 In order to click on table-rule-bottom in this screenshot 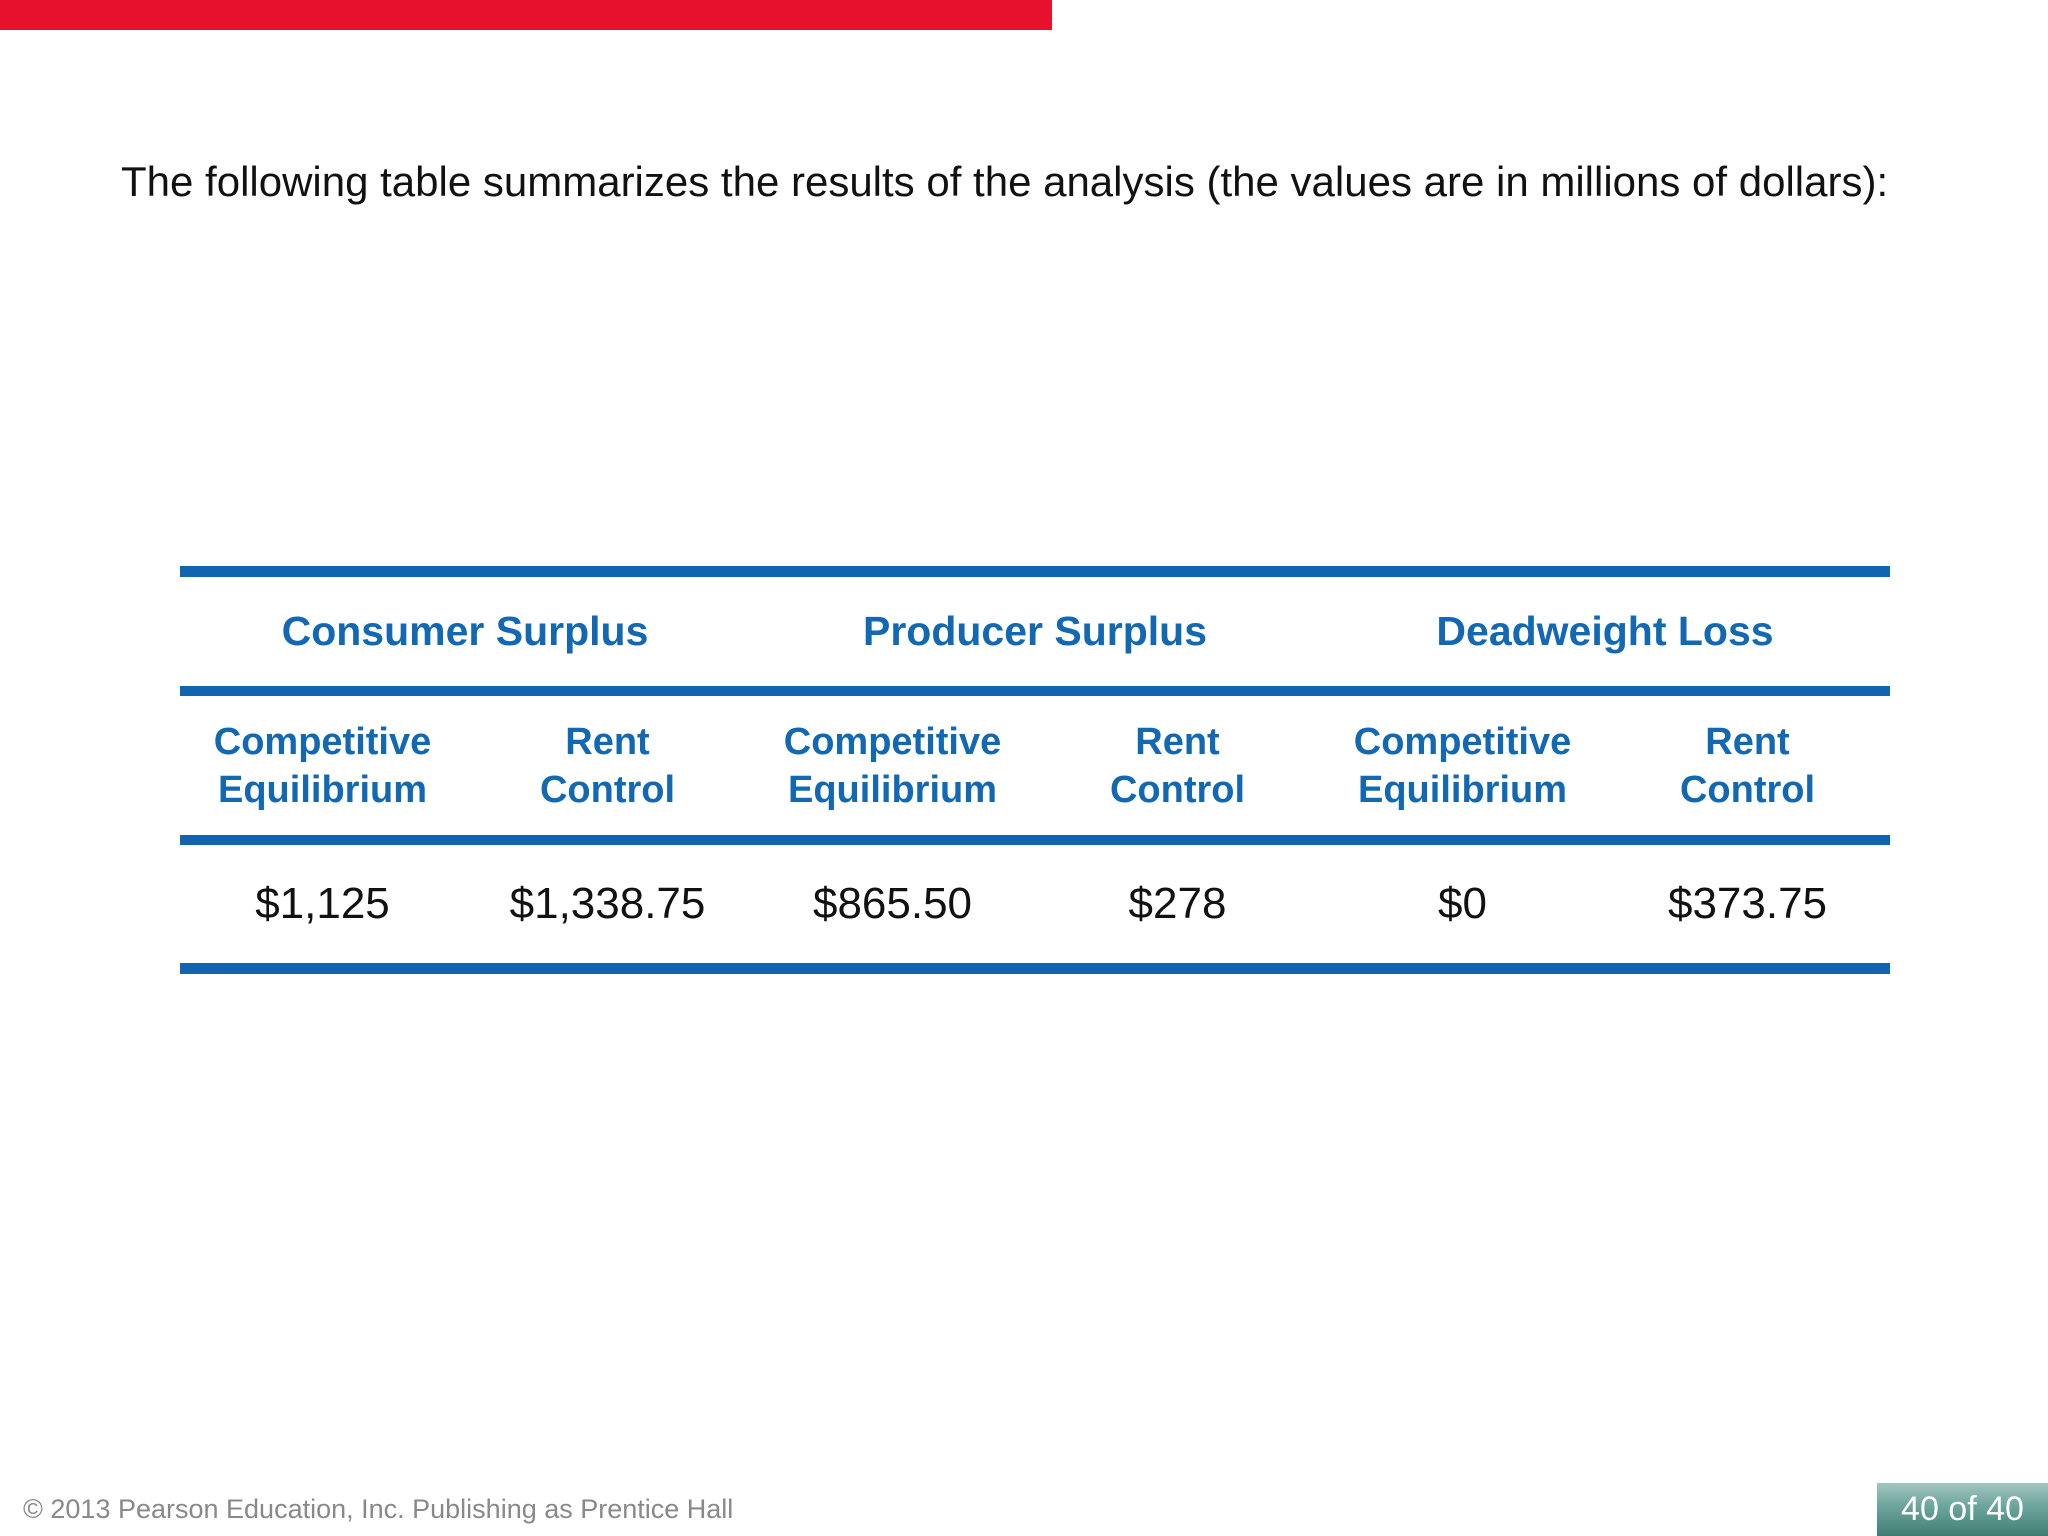, I will do `click(1035, 968)`.